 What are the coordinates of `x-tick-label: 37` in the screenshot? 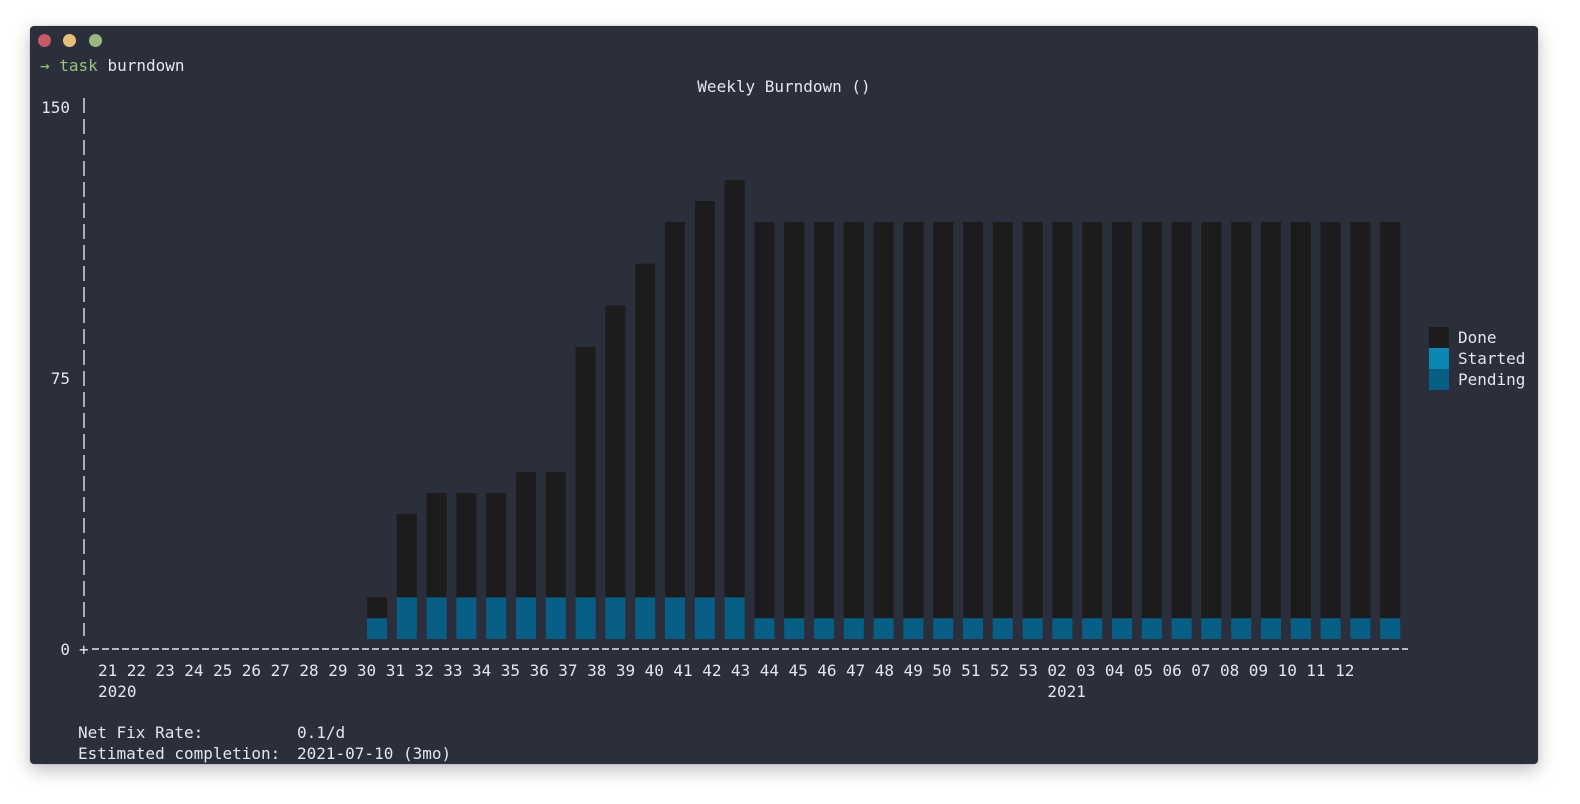 It's located at (567, 670).